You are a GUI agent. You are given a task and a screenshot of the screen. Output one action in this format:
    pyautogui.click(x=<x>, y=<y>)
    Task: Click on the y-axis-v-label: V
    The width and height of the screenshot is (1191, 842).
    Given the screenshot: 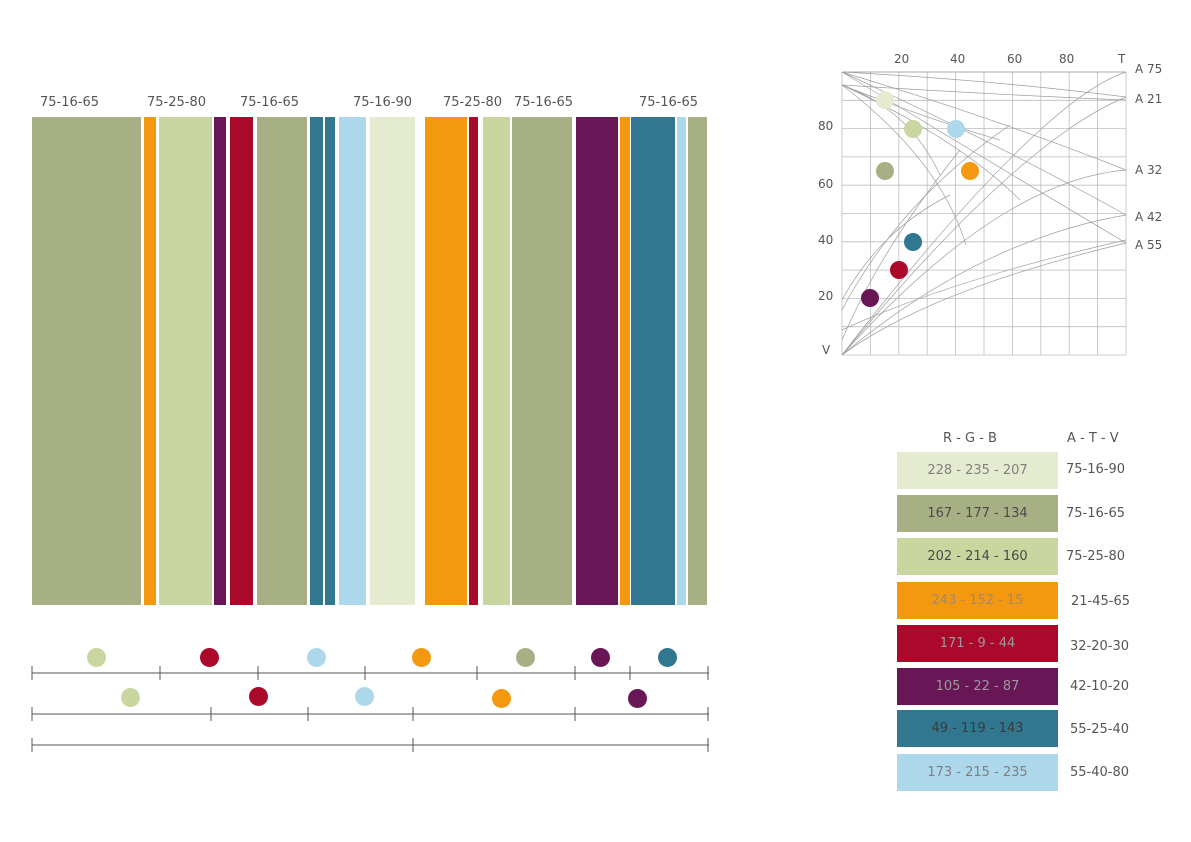 What is the action you would take?
    pyautogui.click(x=826, y=350)
    